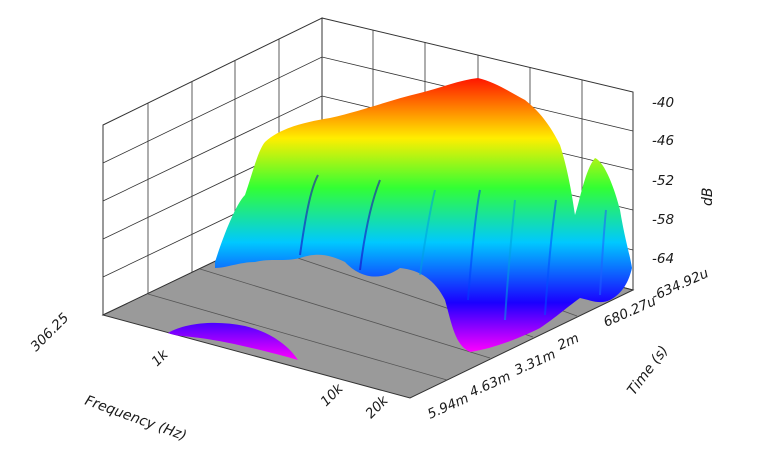  Describe the element at coordinates (663, 103) in the screenshot. I see `z-tick-label: -40` at that location.